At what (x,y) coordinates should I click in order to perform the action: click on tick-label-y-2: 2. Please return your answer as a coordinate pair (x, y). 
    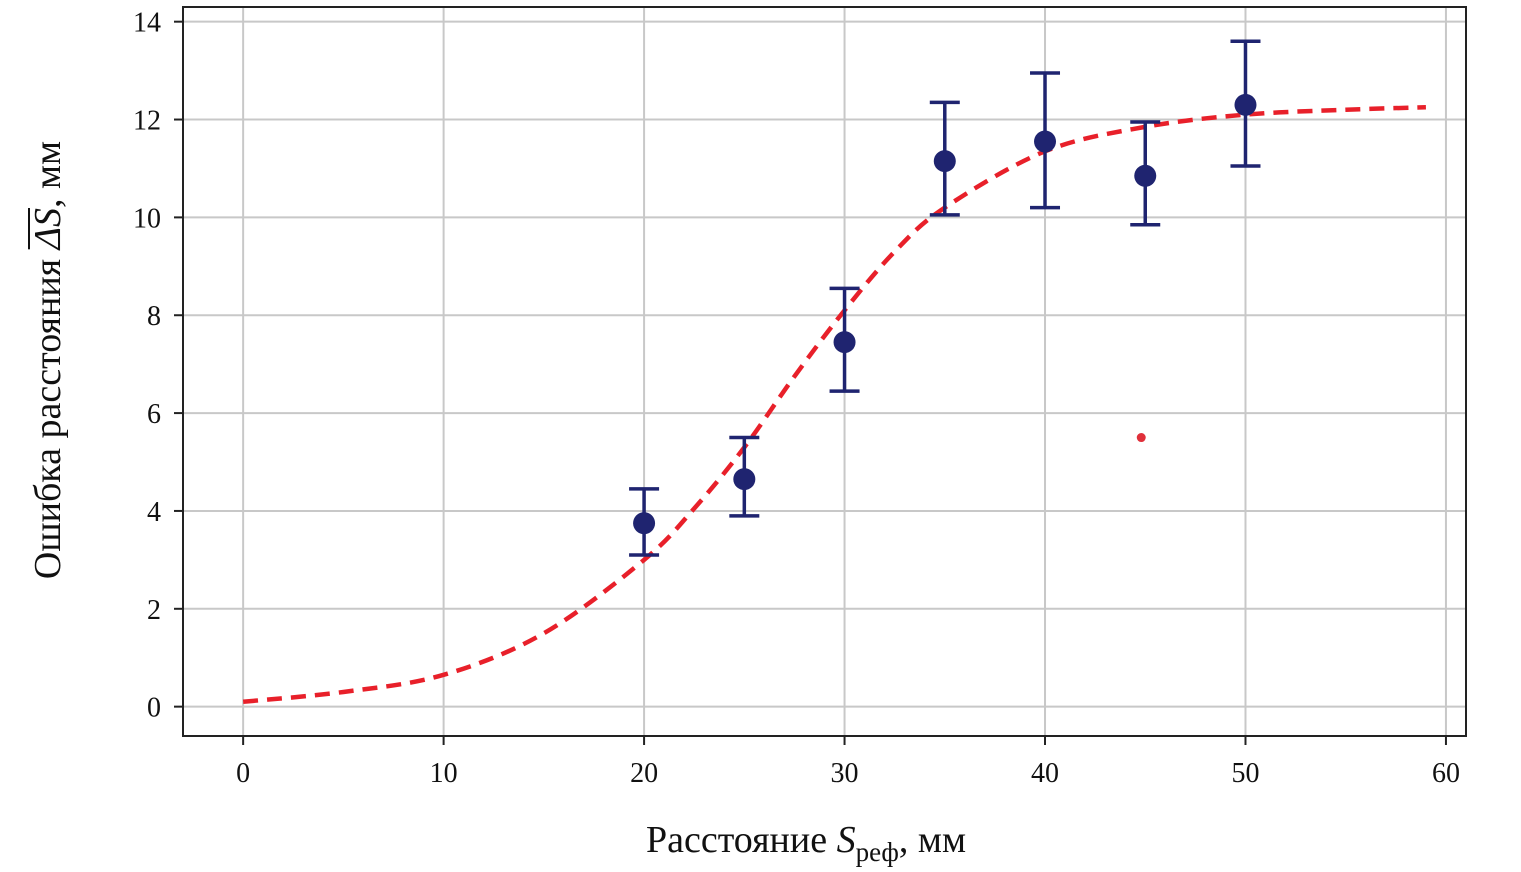
    Looking at the image, I should click on (154, 610).